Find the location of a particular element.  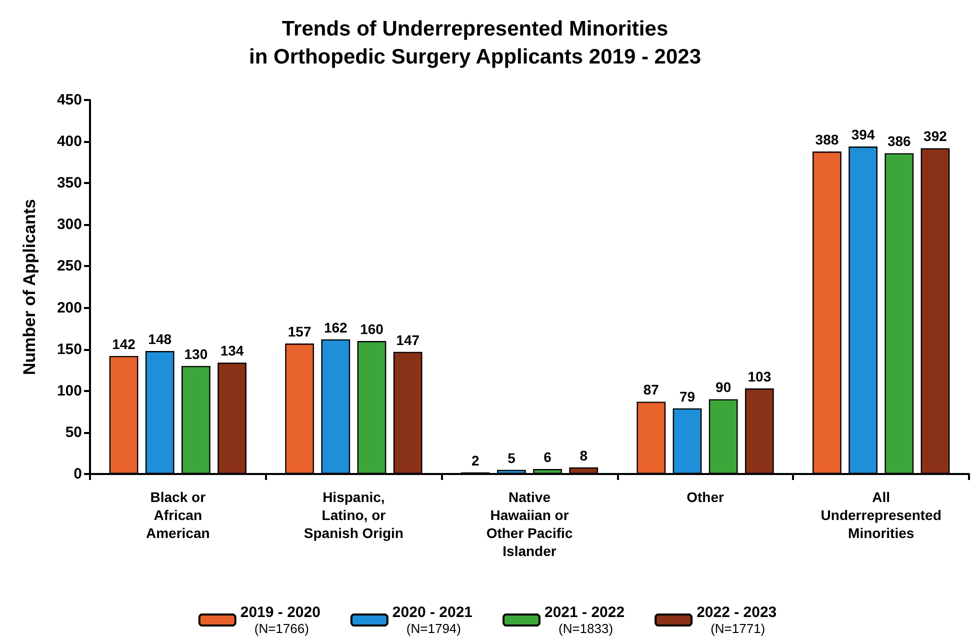

data-label: 6 is located at coordinates (548, 457).